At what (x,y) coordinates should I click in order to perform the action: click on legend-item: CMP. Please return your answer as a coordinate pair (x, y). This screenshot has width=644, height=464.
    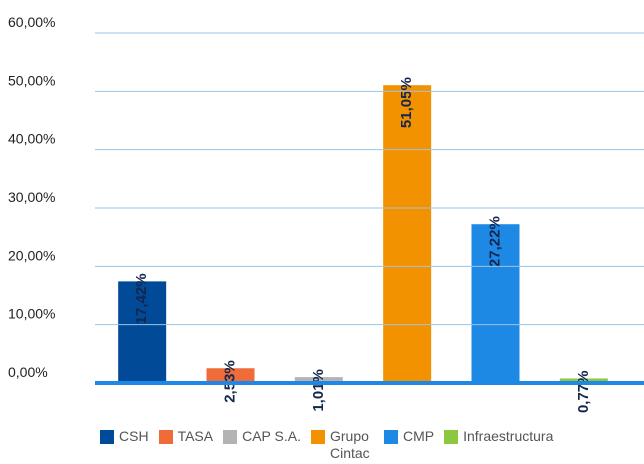
    Looking at the image, I should click on (409, 436).